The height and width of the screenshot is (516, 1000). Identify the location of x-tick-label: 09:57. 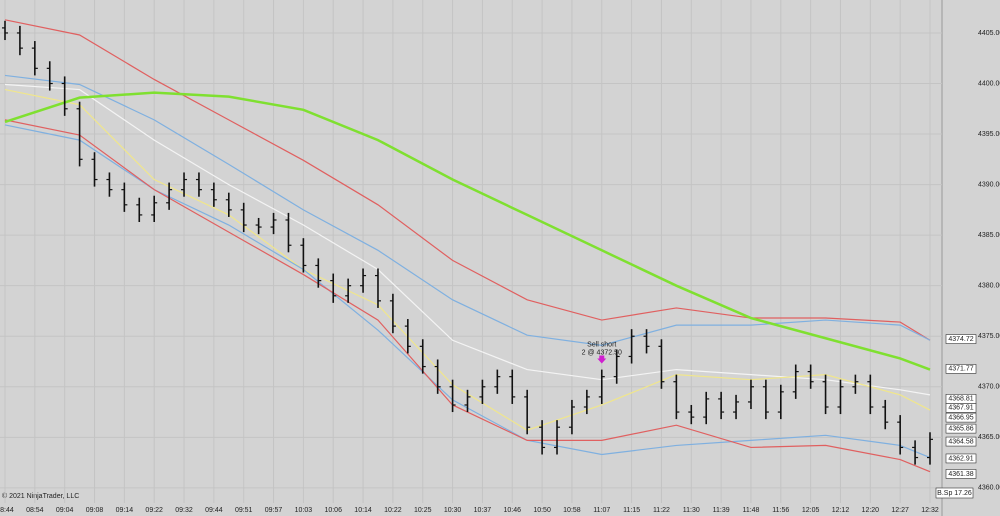
(274, 510).